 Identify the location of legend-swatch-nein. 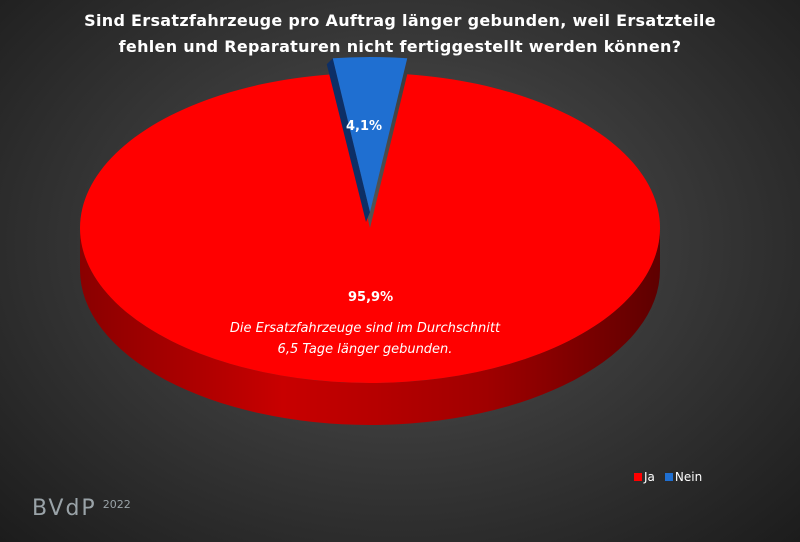
(668, 477).